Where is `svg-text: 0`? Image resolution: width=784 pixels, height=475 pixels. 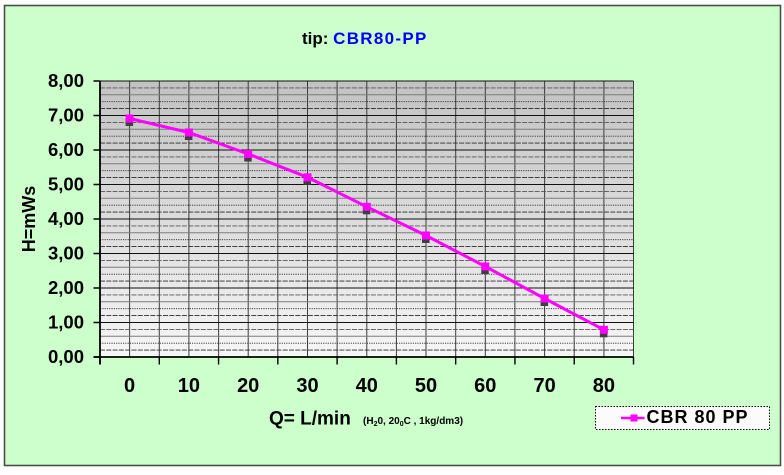 svg-text: 0 is located at coordinates (129, 386).